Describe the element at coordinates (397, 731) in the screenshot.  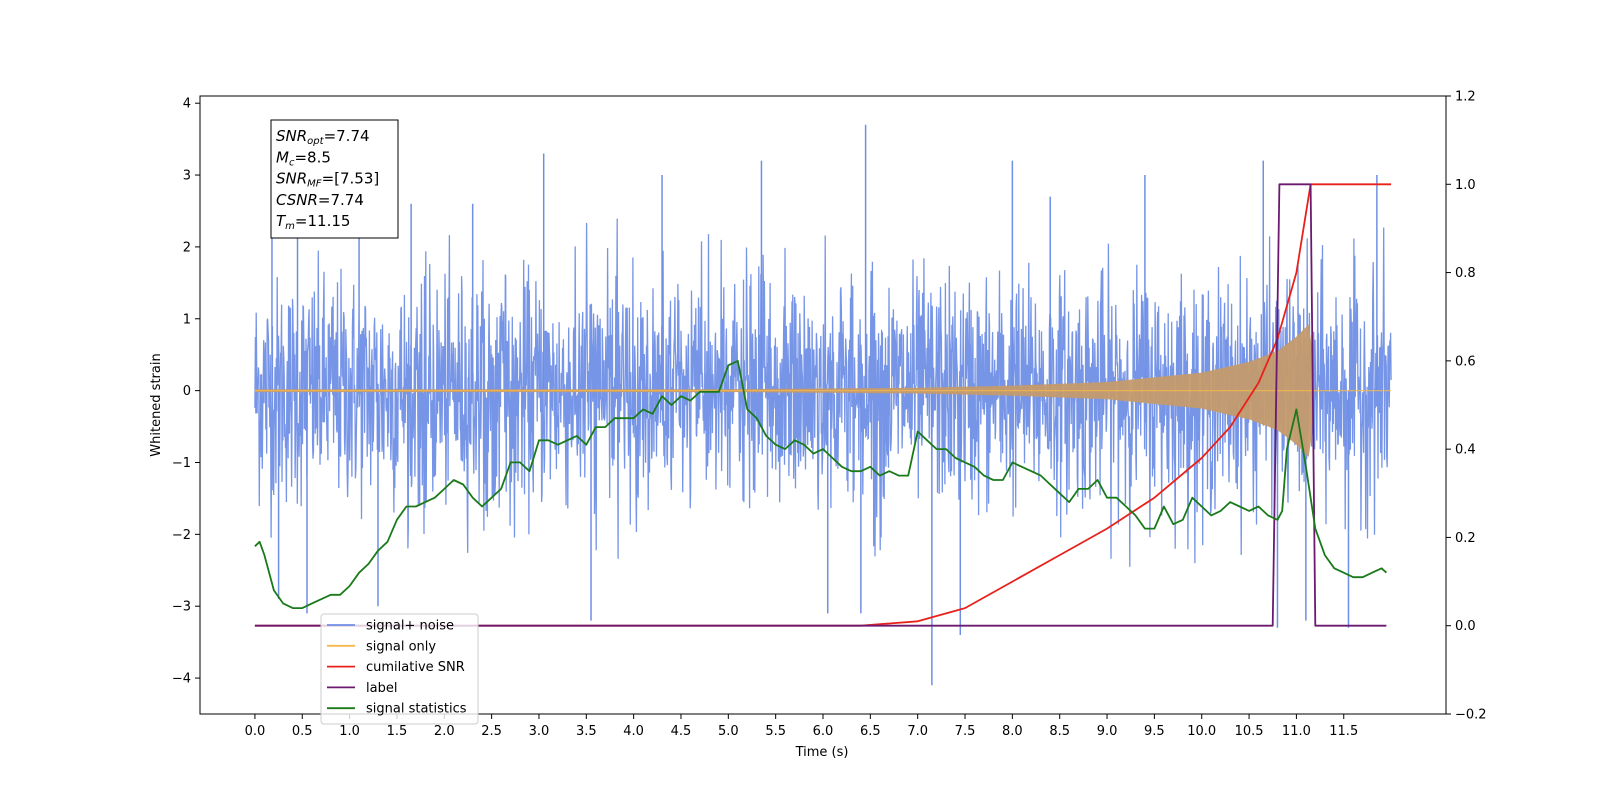
I see `x-tick-label: 1.5` at that location.